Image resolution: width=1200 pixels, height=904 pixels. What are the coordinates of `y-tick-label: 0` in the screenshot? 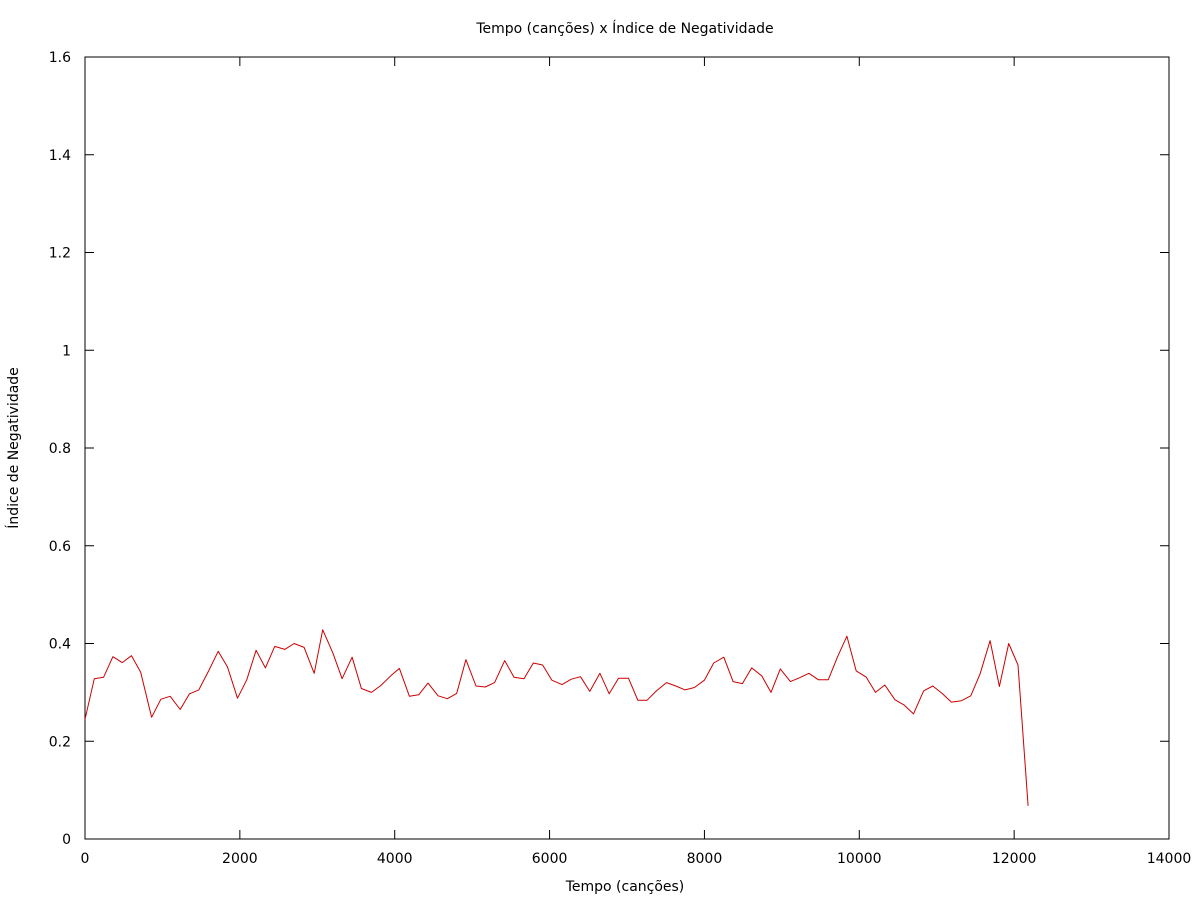 It's located at (66, 840).